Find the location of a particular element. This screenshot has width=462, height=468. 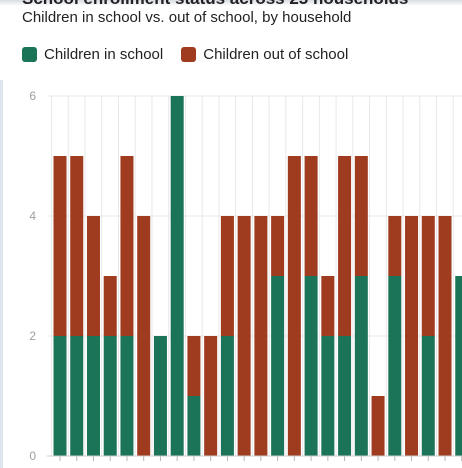

y-tick-label: 4 is located at coordinates (32, 216).